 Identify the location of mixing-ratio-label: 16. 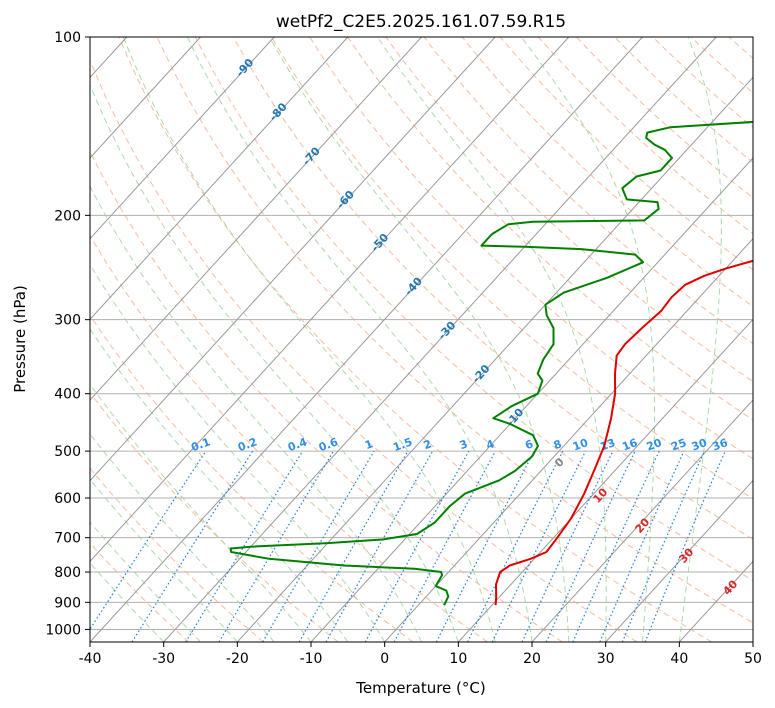
(629, 445).